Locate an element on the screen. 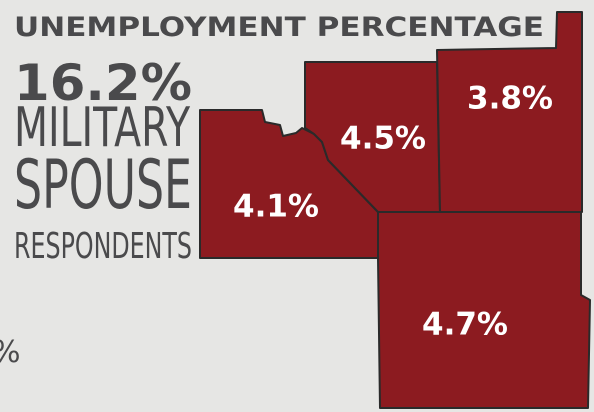 The height and width of the screenshot is (412, 594). title: UNEMPLOYMENT PERCENTAGE is located at coordinates (279, 27).